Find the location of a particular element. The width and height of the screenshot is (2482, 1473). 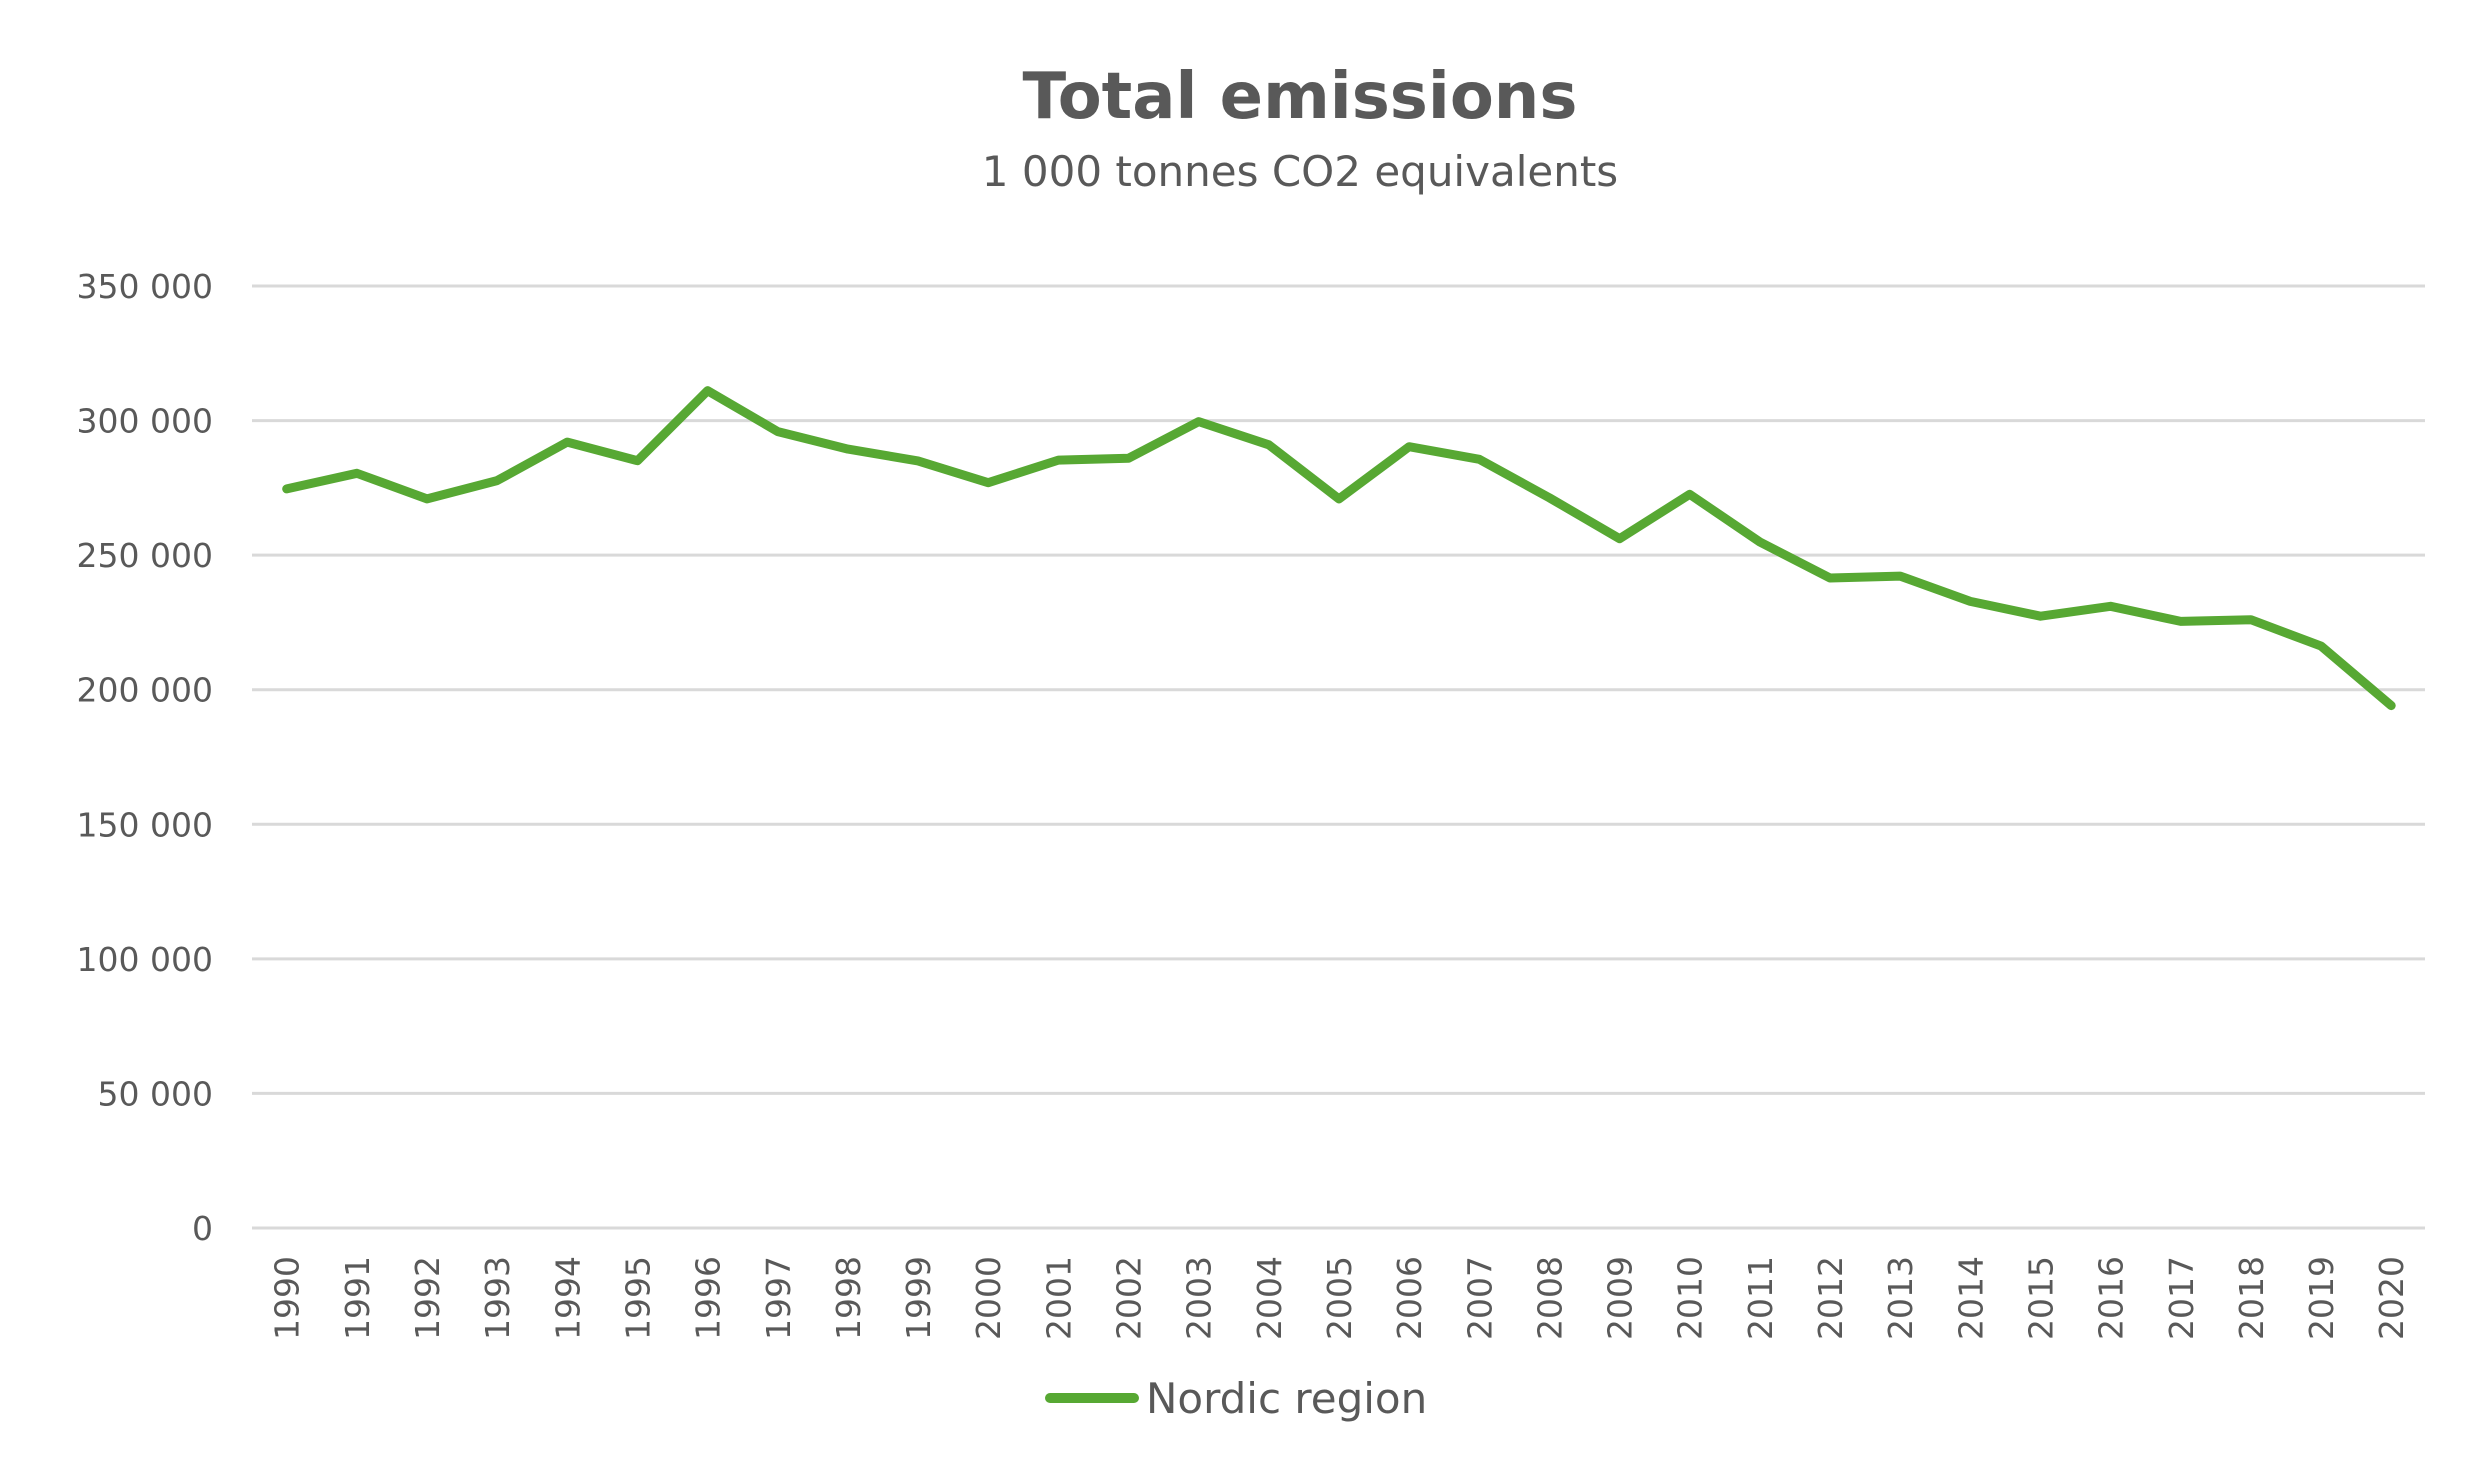

x-tick-label: 1997 is located at coordinates (778, 1298).